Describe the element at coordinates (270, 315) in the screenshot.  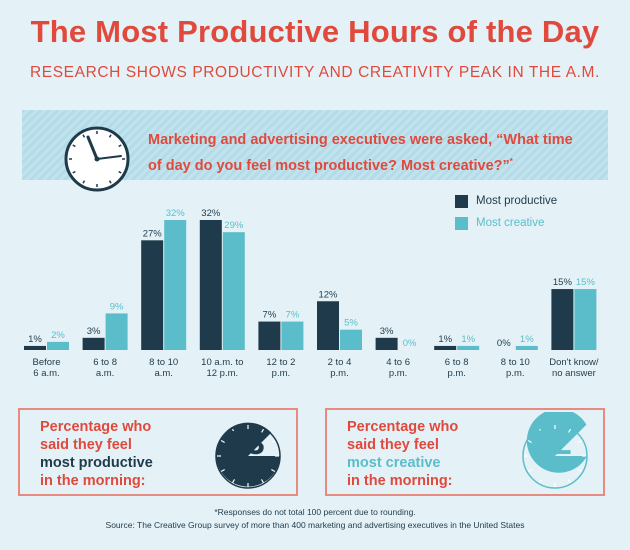
I see `data-label-productive: 7%` at that location.